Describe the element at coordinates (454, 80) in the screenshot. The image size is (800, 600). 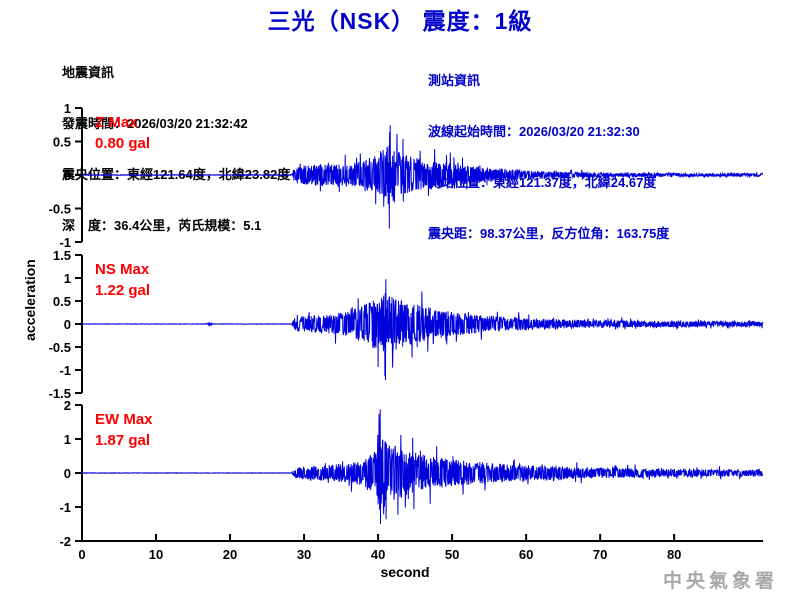
I see `station-info-header: 測站資訊` at that location.